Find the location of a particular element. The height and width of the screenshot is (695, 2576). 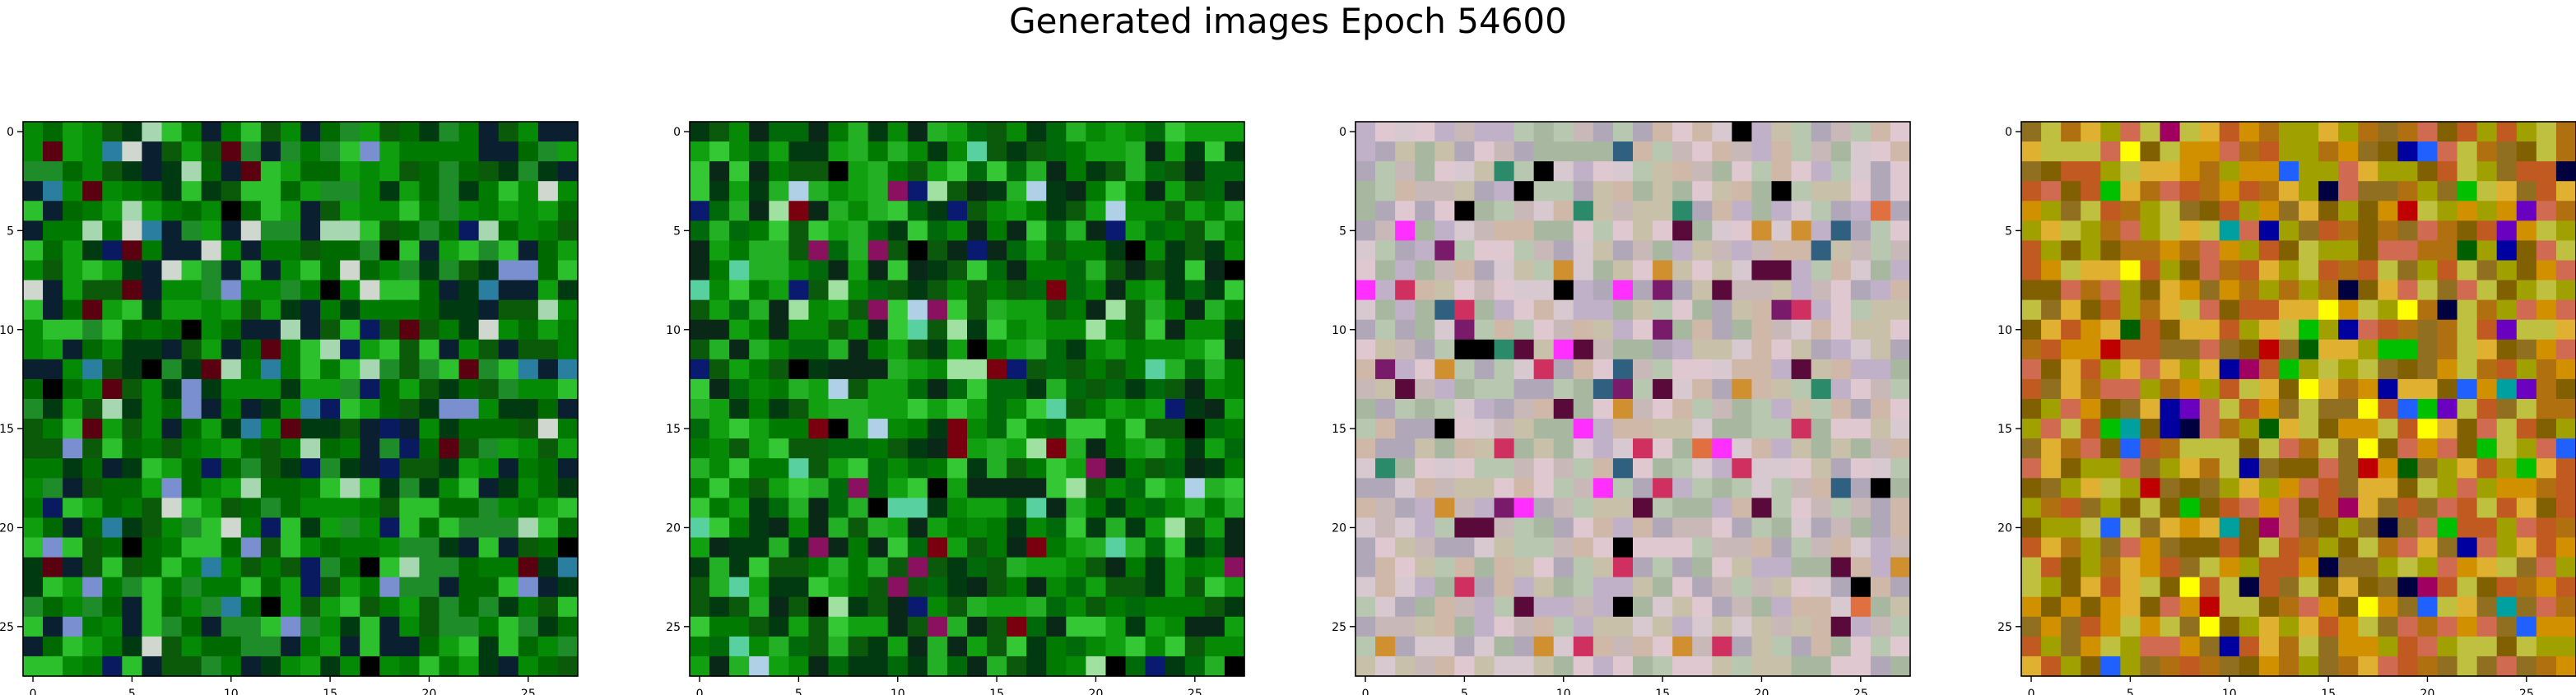

y-tick-label: 20 is located at coordinates (673, 528).